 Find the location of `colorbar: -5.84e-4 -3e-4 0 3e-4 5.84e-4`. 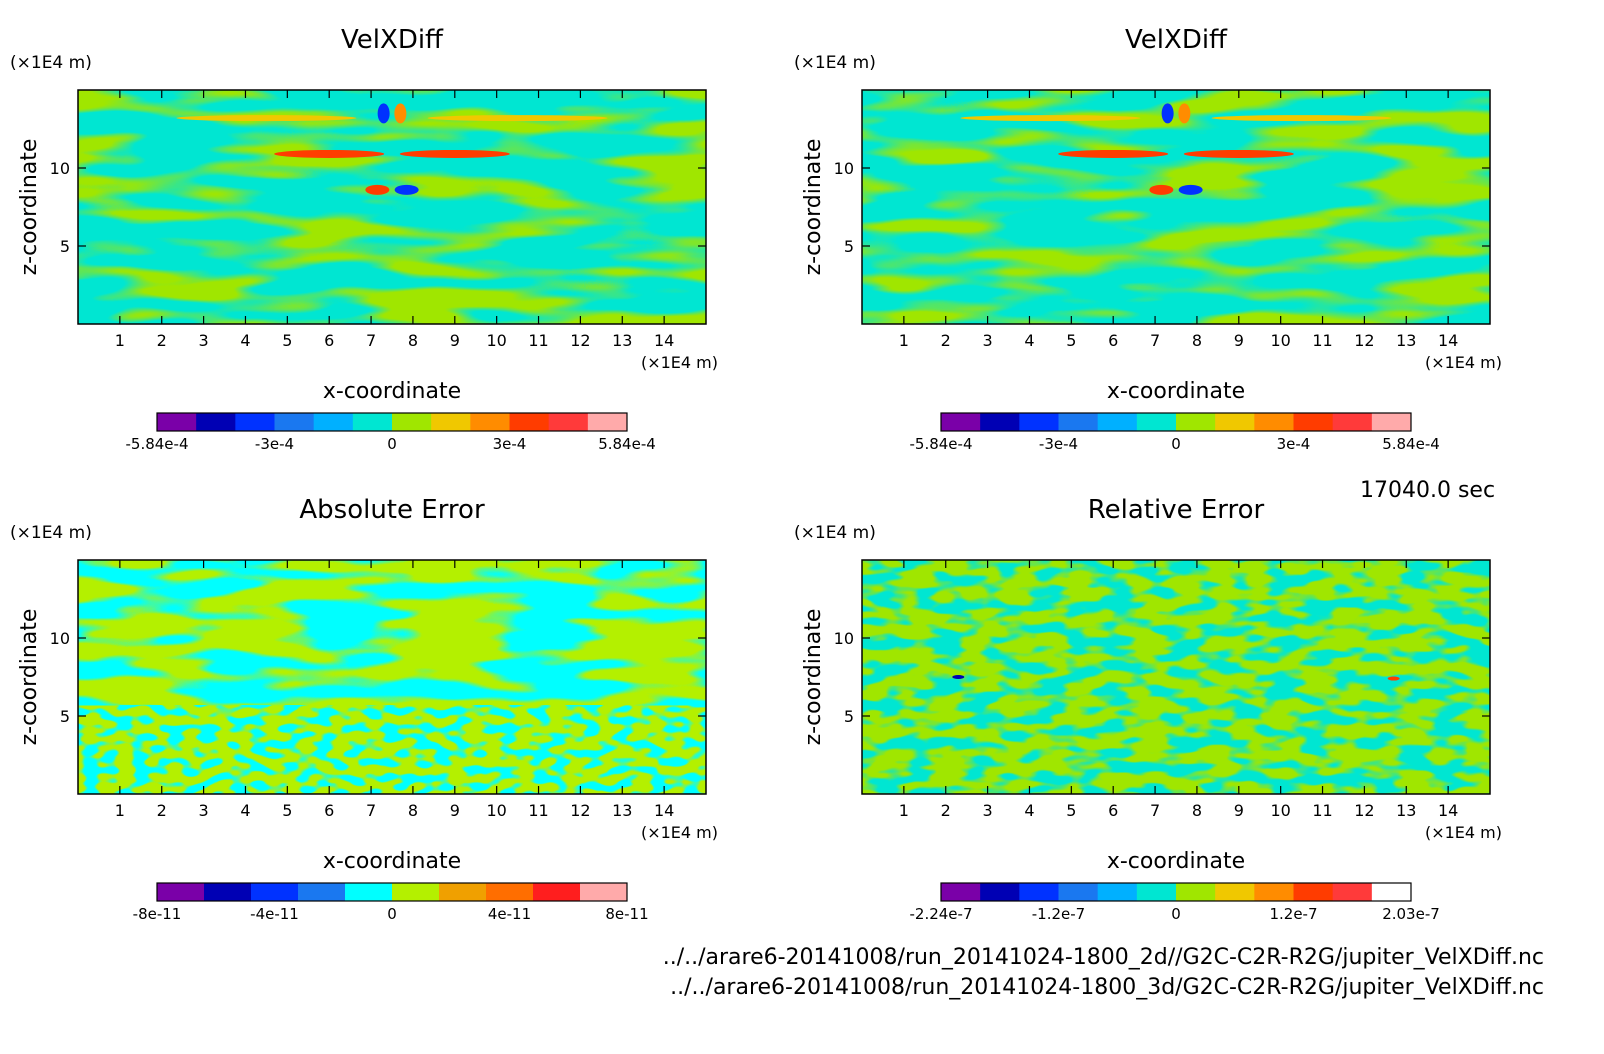

colorbar: -5.84e-4 -3e-4 0 3e-4 5.84e-4 is located at coordinates (1175, 432).